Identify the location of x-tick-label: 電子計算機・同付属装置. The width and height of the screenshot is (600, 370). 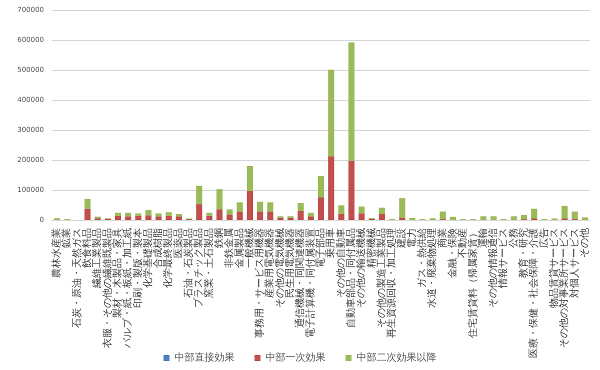
(310, 283).